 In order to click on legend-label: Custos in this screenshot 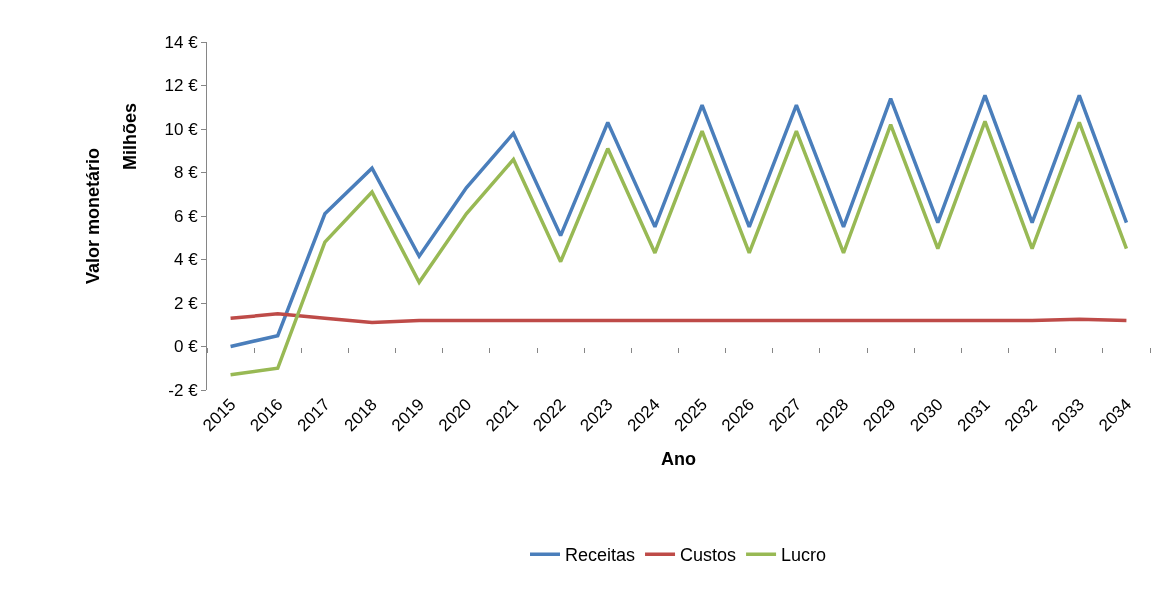, I will do `click(708, 555)`.